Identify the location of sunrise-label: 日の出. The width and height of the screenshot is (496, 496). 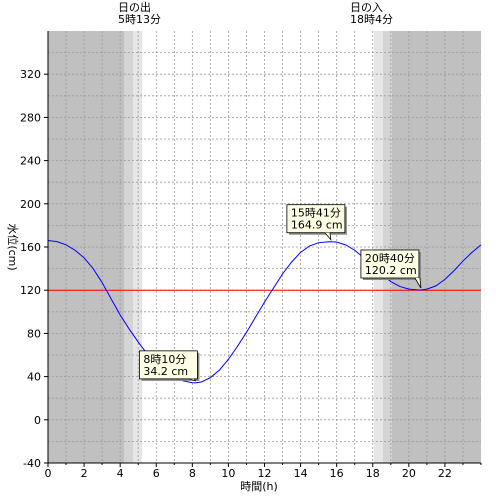
(134, 7).